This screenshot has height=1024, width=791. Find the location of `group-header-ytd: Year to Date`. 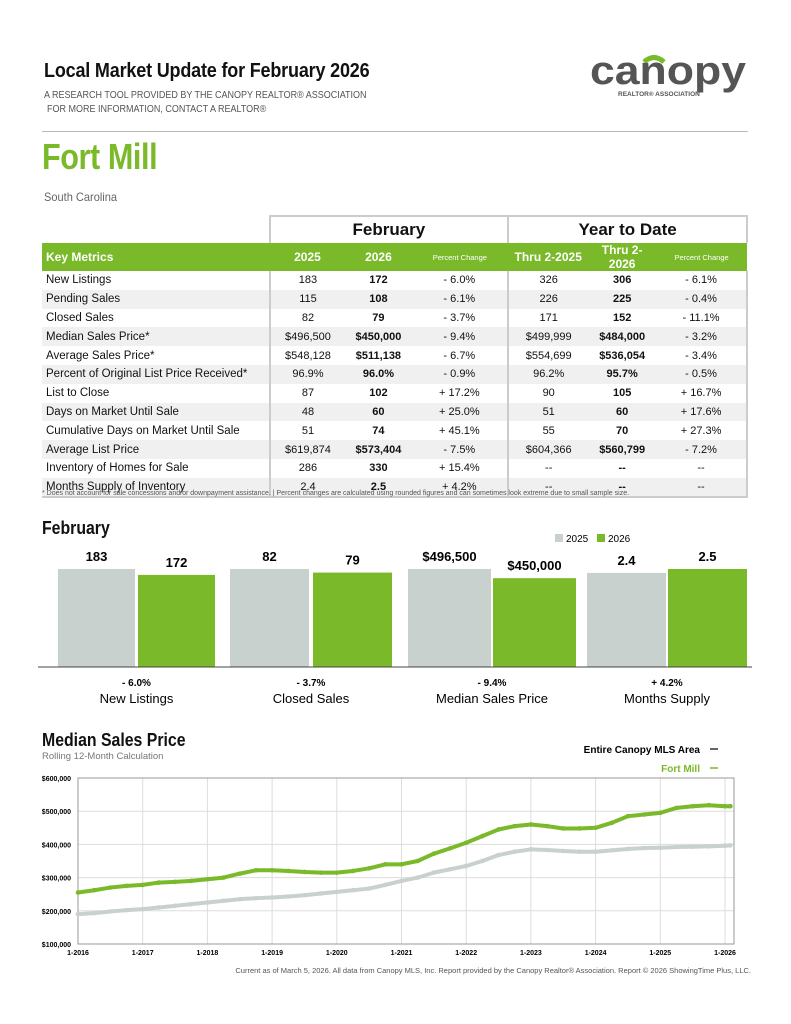

group-header-ytd: Year to Date is located at coordinates (627, 229).